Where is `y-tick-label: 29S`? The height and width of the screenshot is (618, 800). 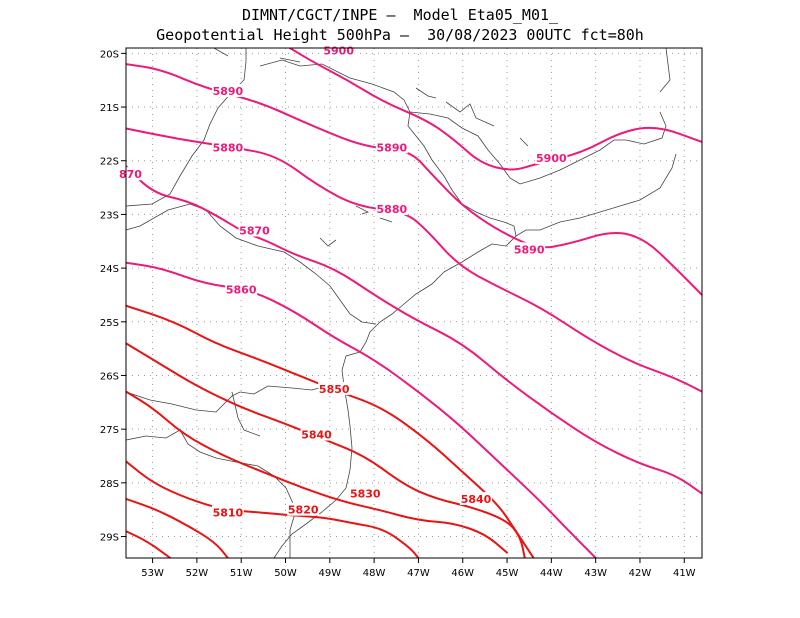
y-tick-label: 29S is located at coordinates (109, 538).